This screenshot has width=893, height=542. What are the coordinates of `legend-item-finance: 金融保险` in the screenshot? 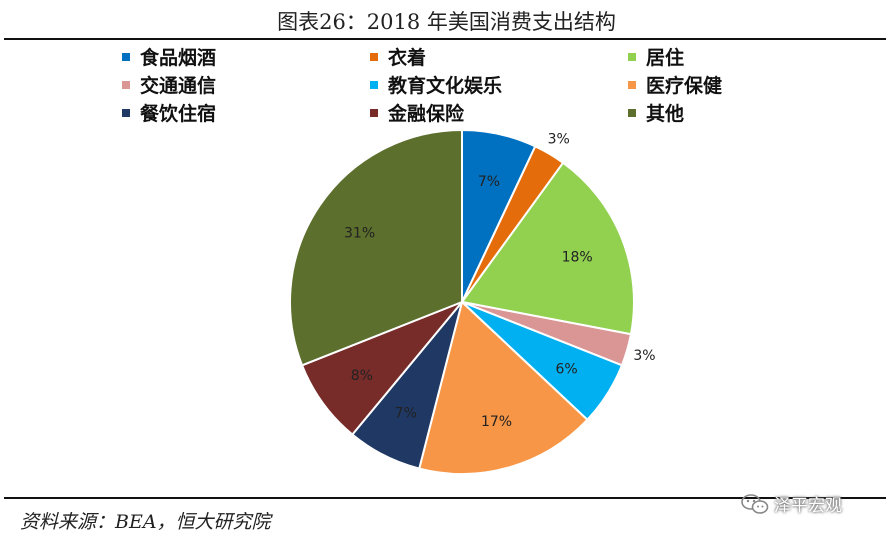 It's located at (499, 112).